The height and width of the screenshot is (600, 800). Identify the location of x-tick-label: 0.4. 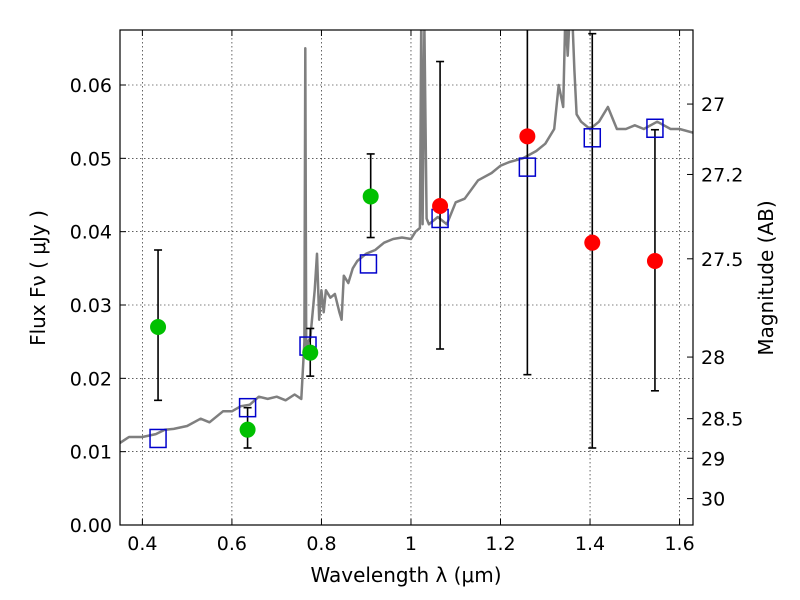
(142, 544).